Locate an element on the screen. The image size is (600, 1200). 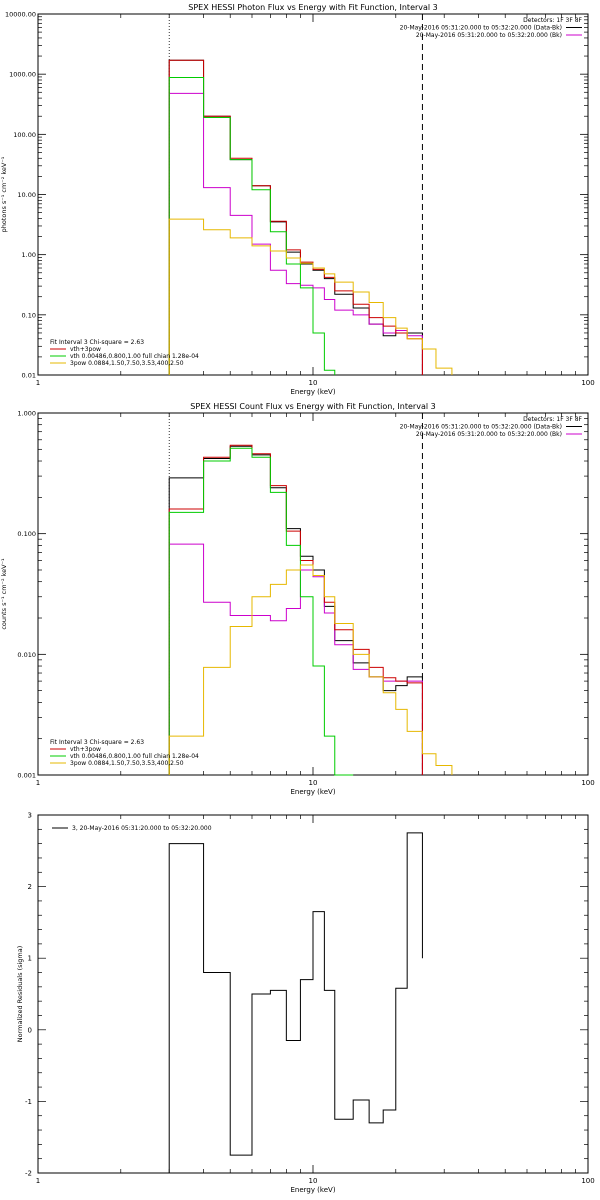
y-tick-label: 0.10 is located at coordinates (29, 315).